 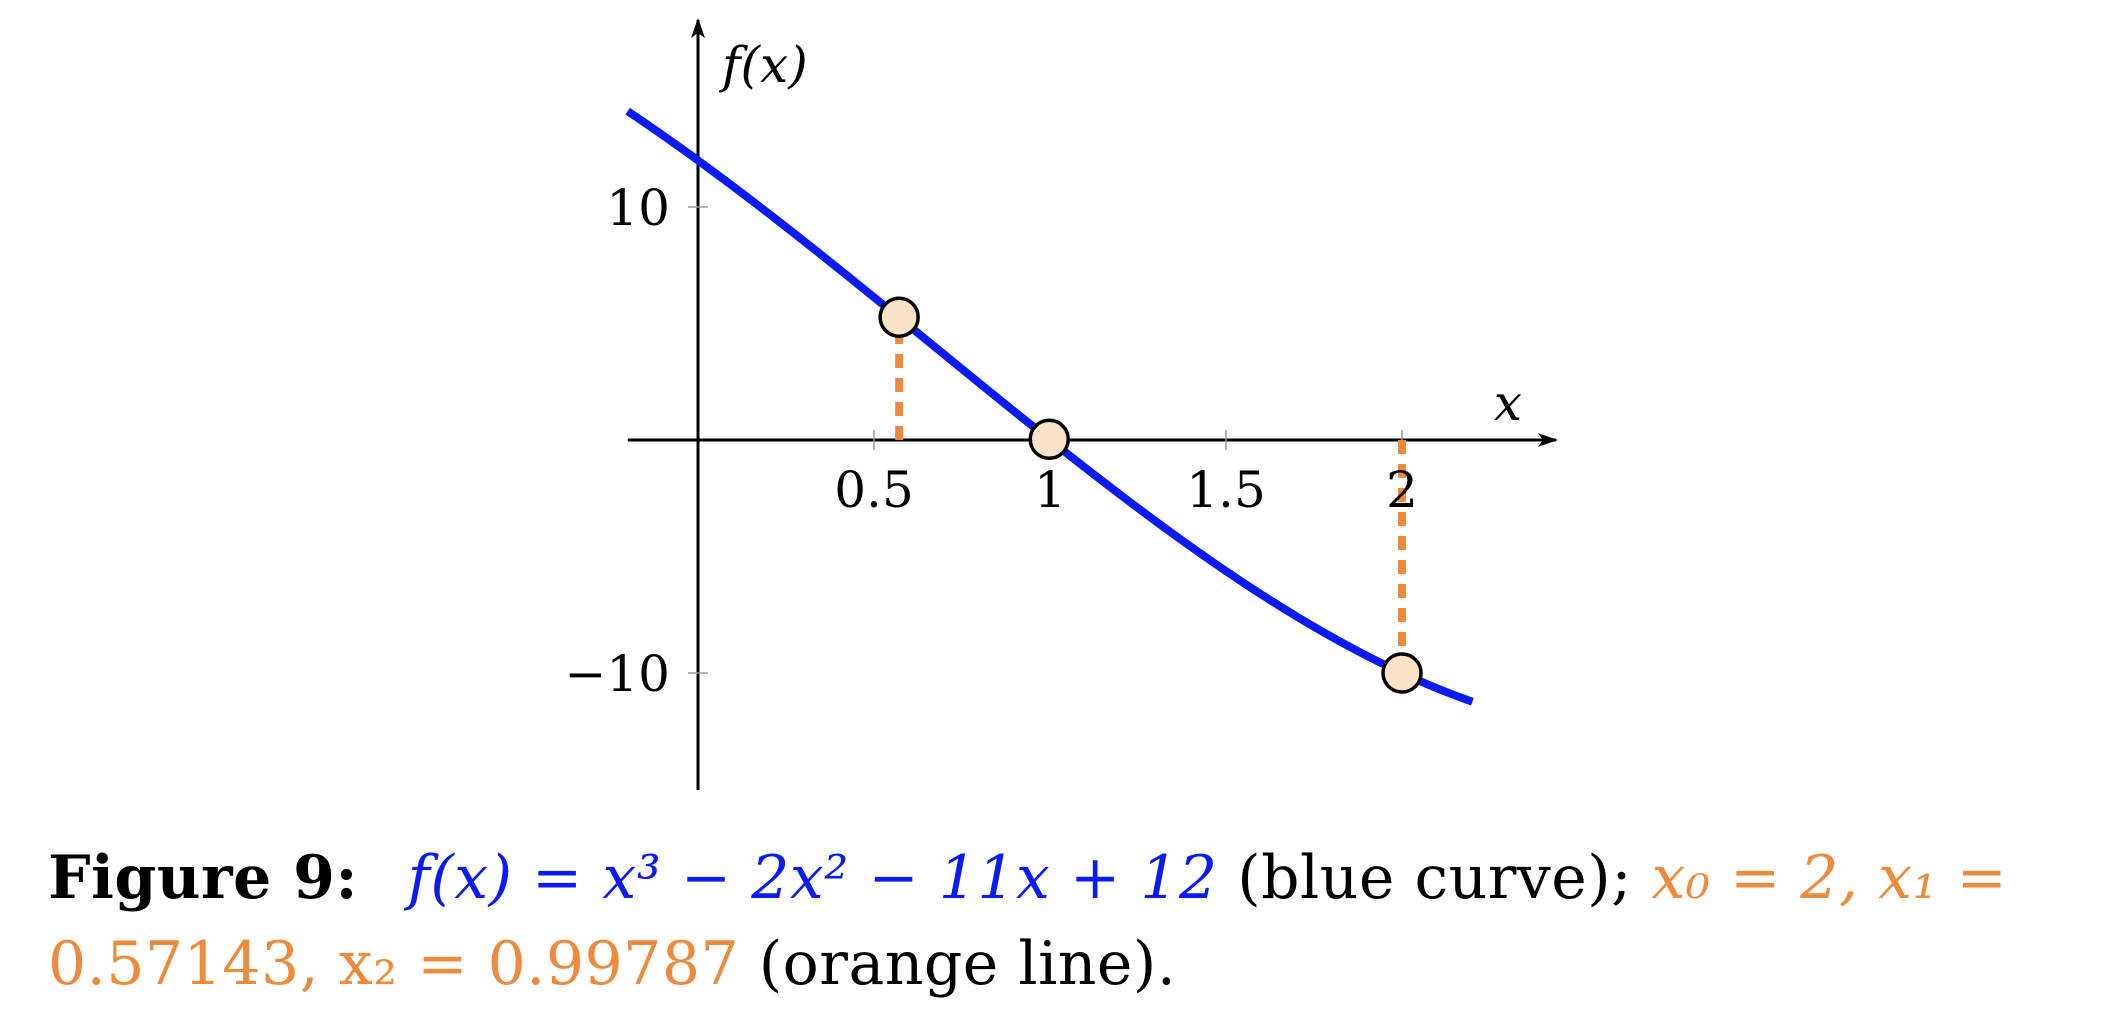 I want to click on y-tick-label: −10, so click(x=617, y=674).